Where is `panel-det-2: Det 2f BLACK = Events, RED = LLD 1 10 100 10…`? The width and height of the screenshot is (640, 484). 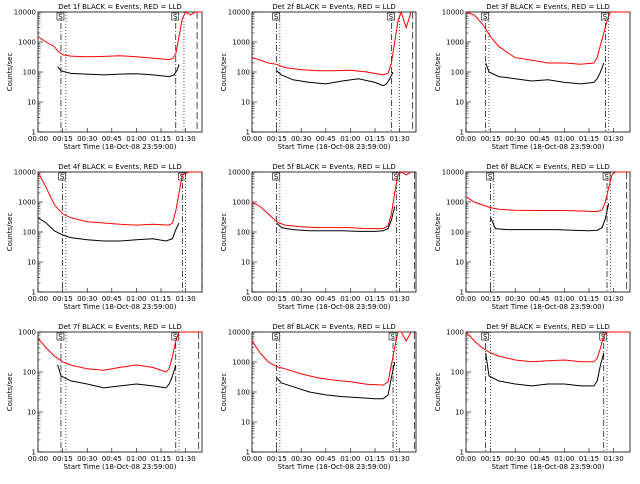 panel-det-2: Det 2f BLACK = Events, RED = LLD 1 10 100 10… is located at coordinates (318, 77).